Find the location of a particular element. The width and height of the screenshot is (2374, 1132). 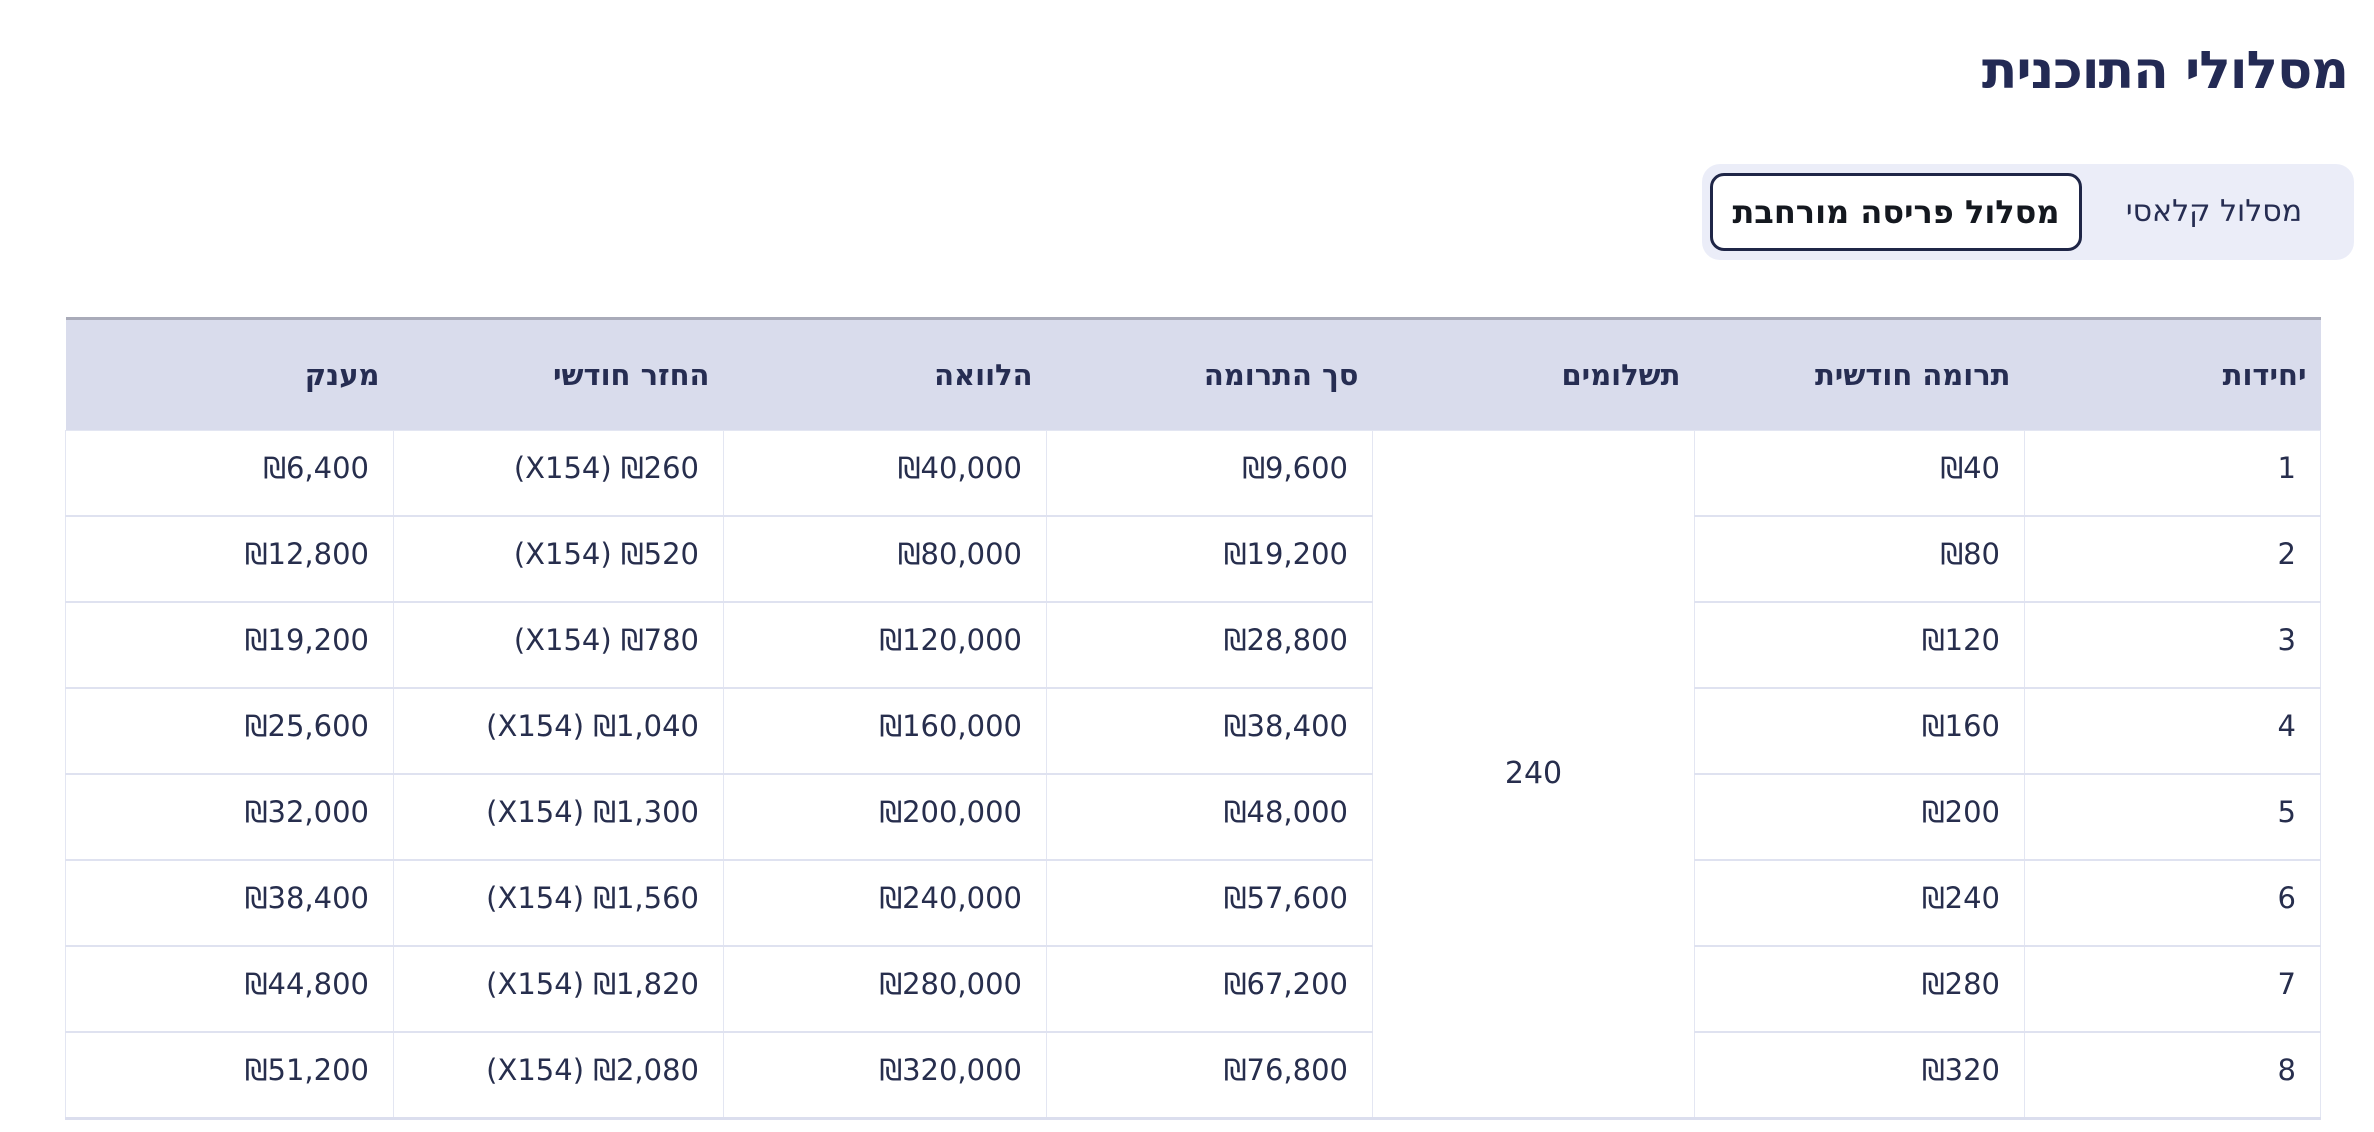

header-units: יחידות is located at coordinates (2172, 373).